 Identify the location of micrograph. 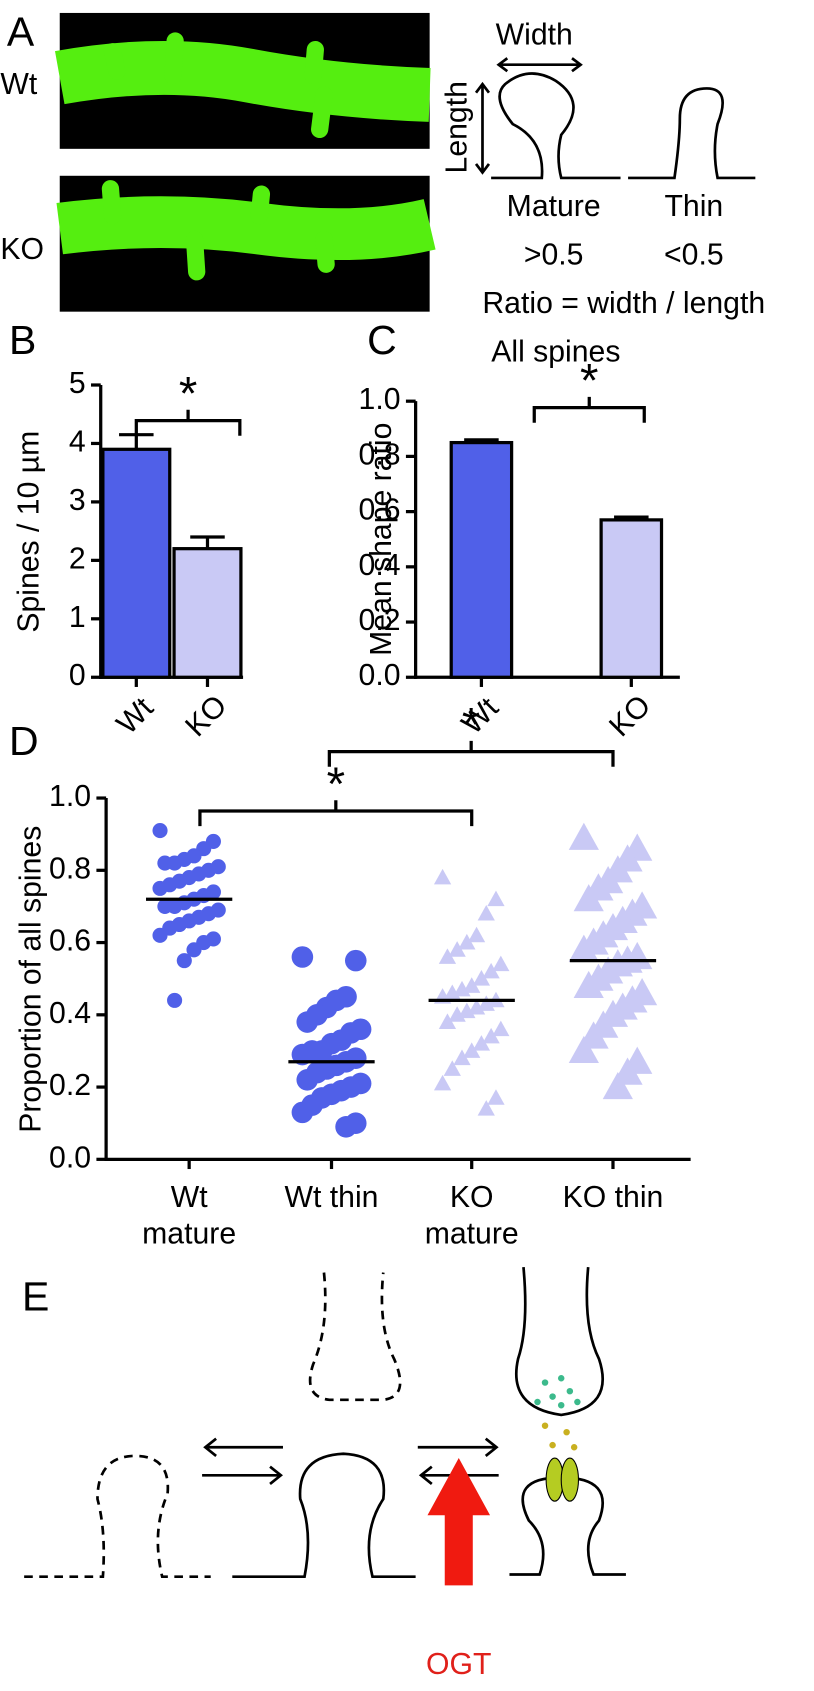
(245, 162).